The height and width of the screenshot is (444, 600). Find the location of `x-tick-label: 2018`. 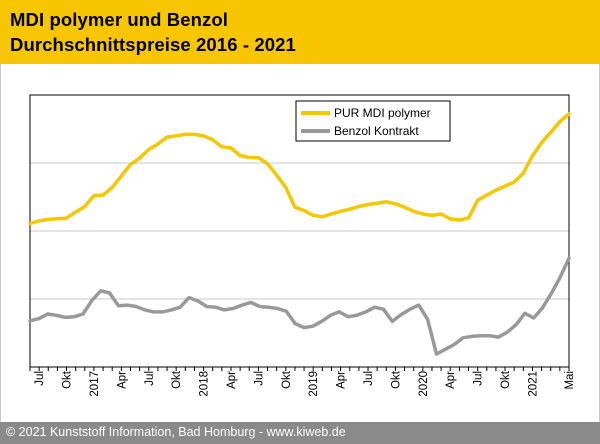

x-tick-label: 2018 is located at coordinates (205, 384).